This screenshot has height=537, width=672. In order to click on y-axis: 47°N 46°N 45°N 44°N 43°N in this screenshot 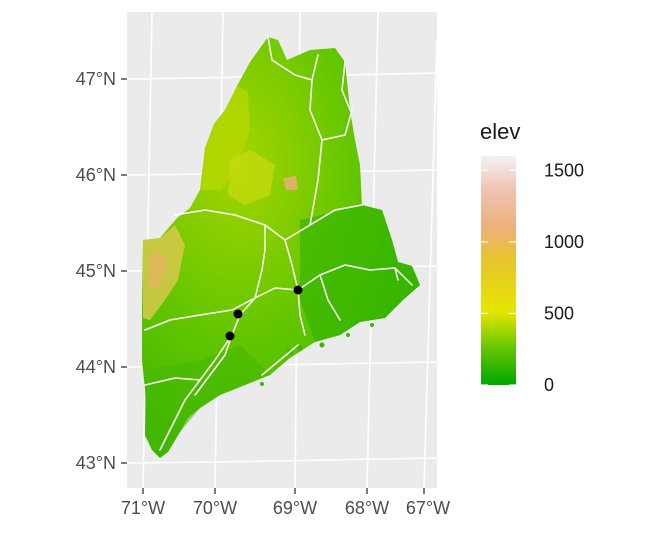, I will do `click(101, 271)`.